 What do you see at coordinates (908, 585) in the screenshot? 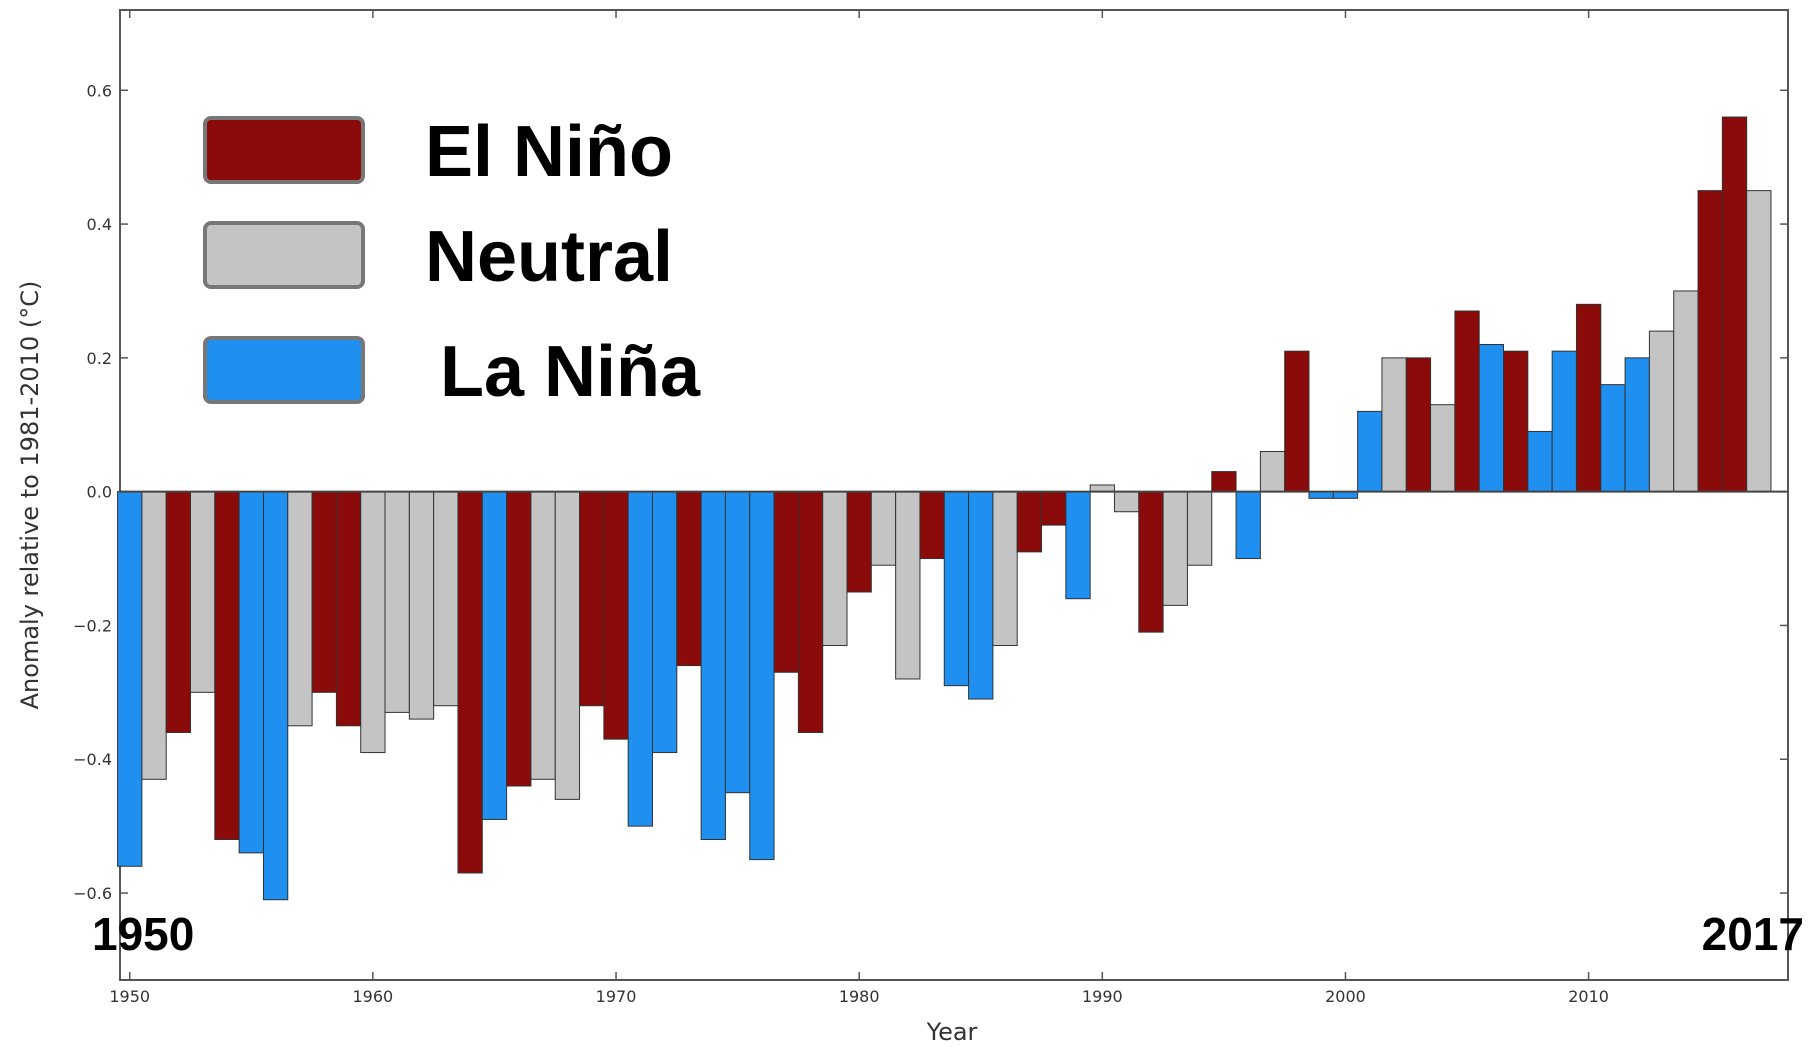
I see `bar-1982` at bounding box center [908, 585].